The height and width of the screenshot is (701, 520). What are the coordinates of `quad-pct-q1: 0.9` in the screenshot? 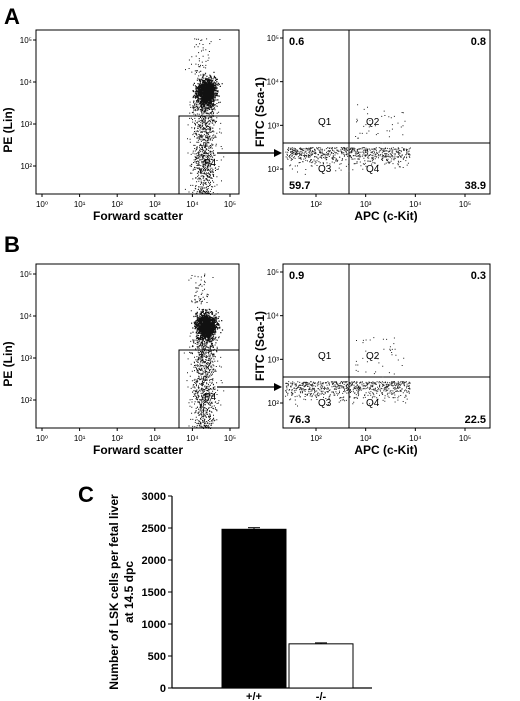 It's located at (296, 276).